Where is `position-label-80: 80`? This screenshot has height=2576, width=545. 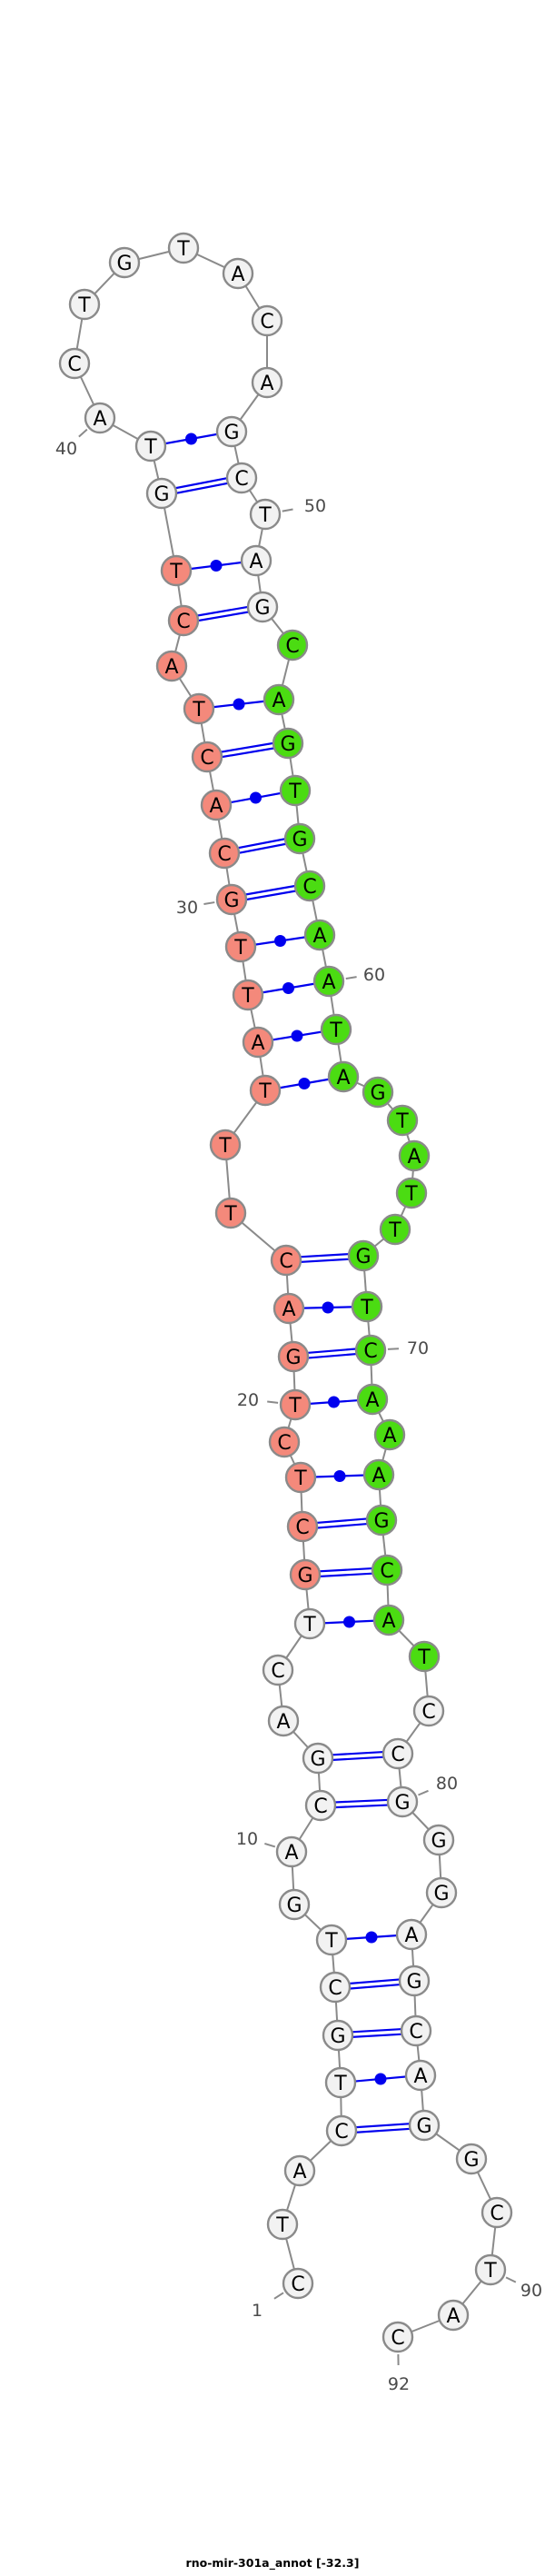
position-label-80: 80 is located at coordinates (447, 1784).